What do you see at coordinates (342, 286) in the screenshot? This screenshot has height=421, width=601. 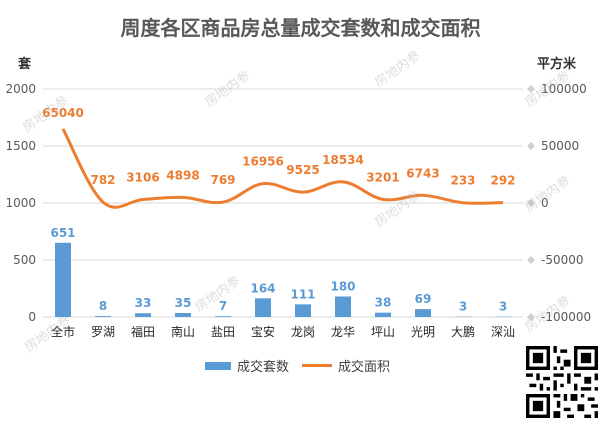 I see `bar-data-label: 180` at bounding box center [342, 286].